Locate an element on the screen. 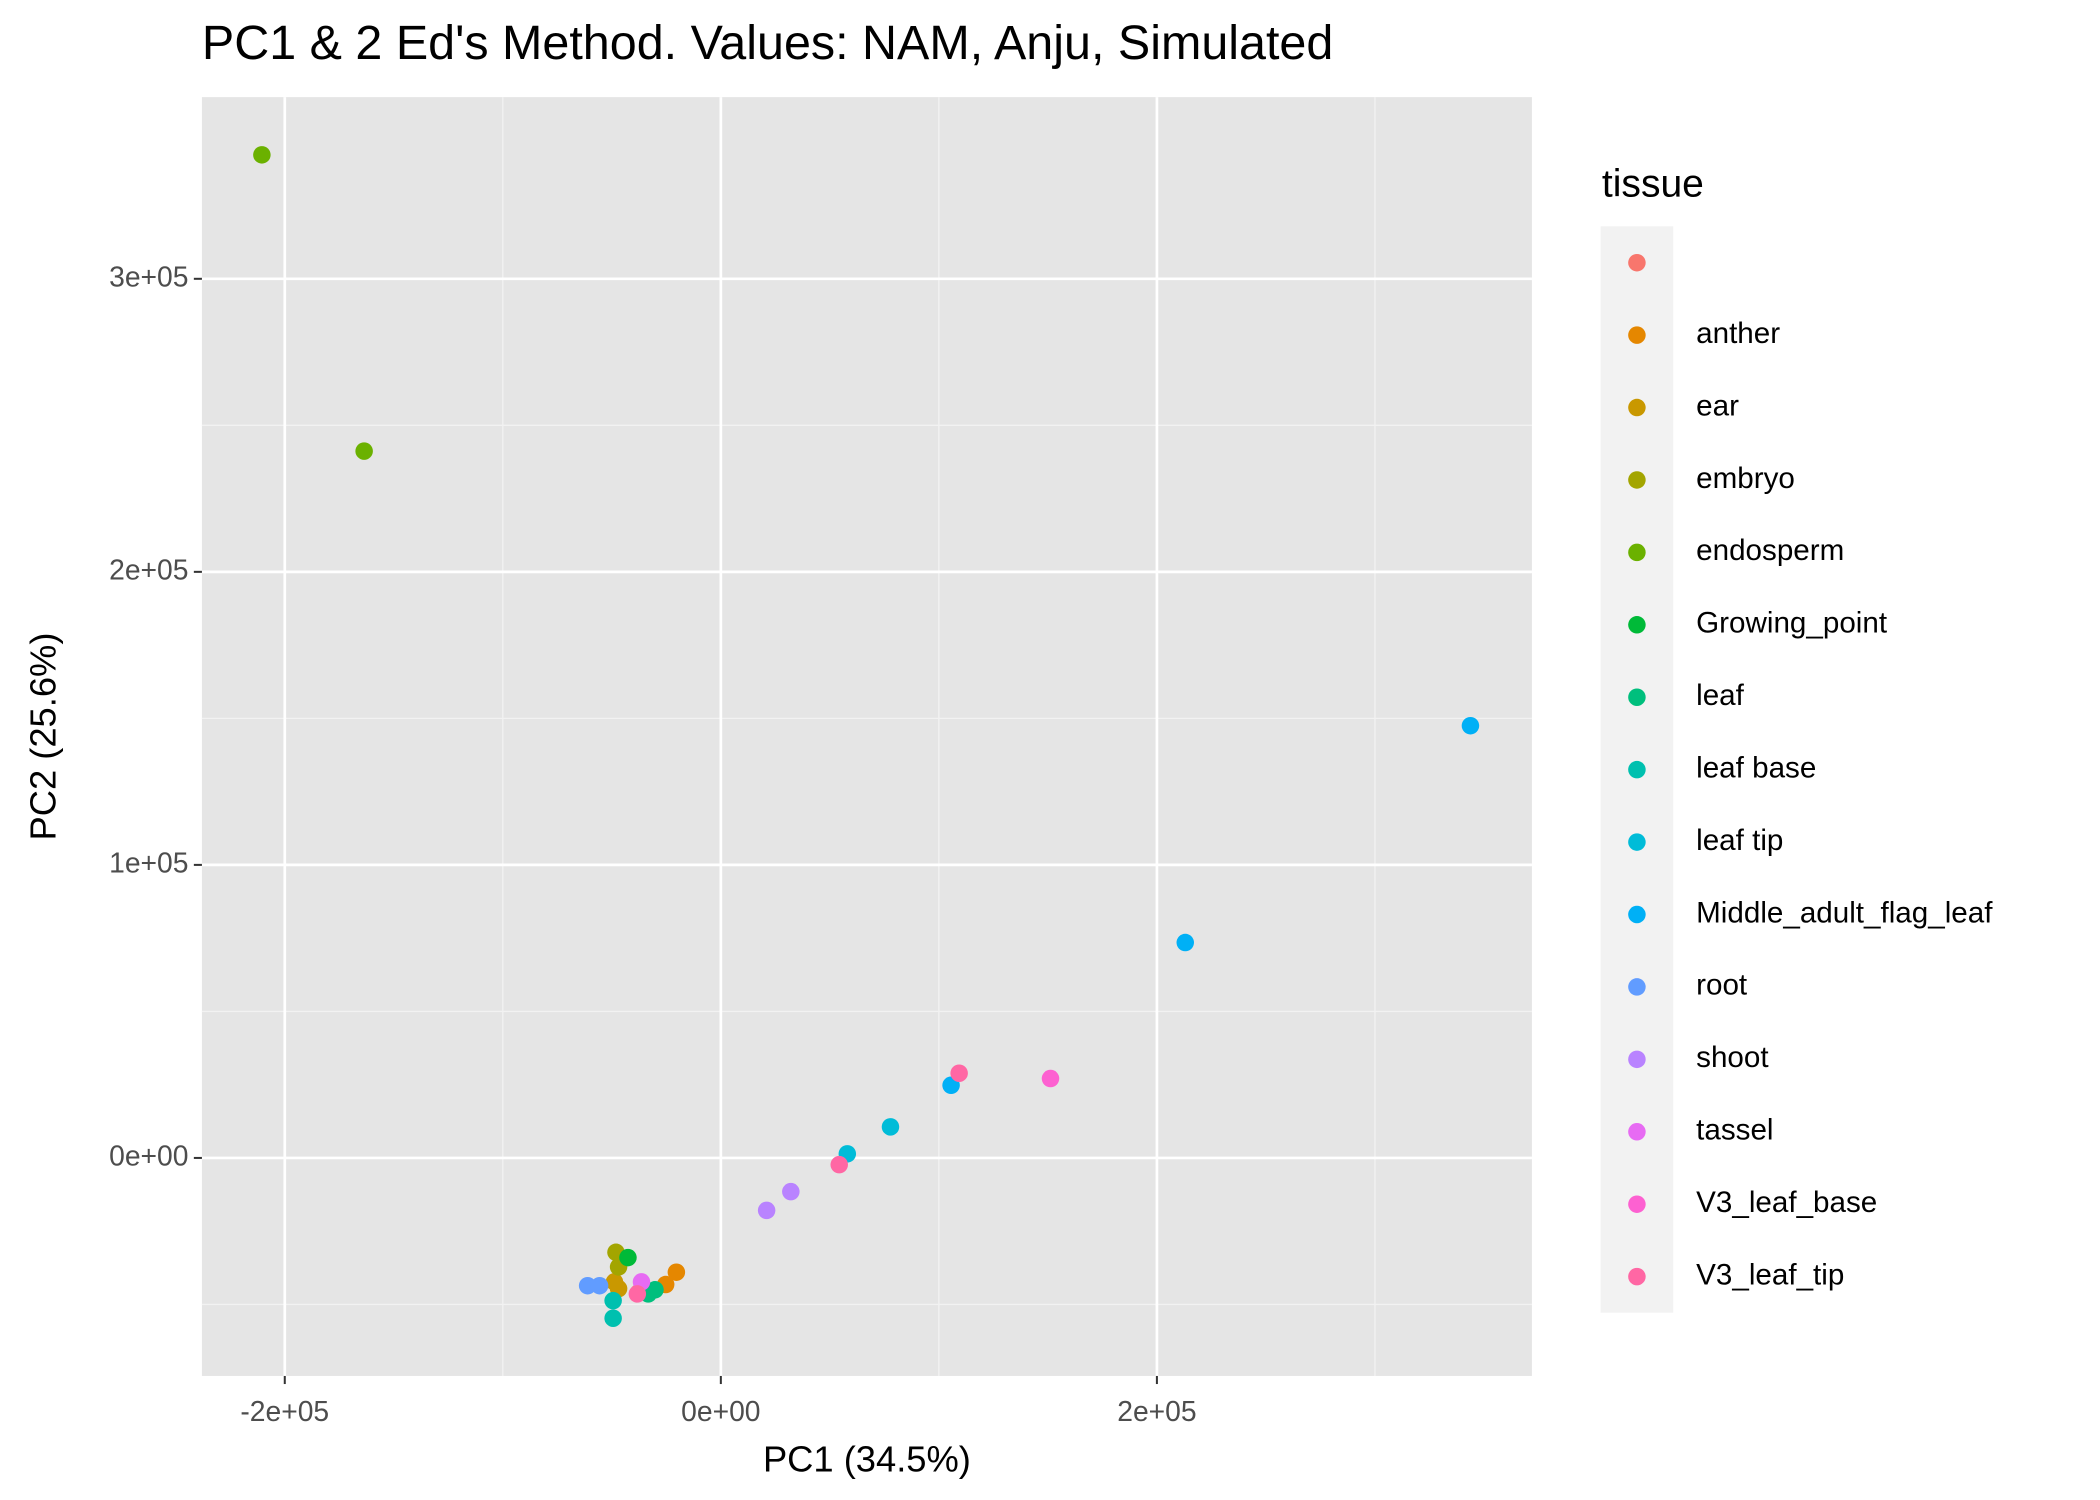 Image resolution: width=2100 pixels, height=1500 pixels. y-tick-label: 0e+00 is located at coordinates (148, 1155).